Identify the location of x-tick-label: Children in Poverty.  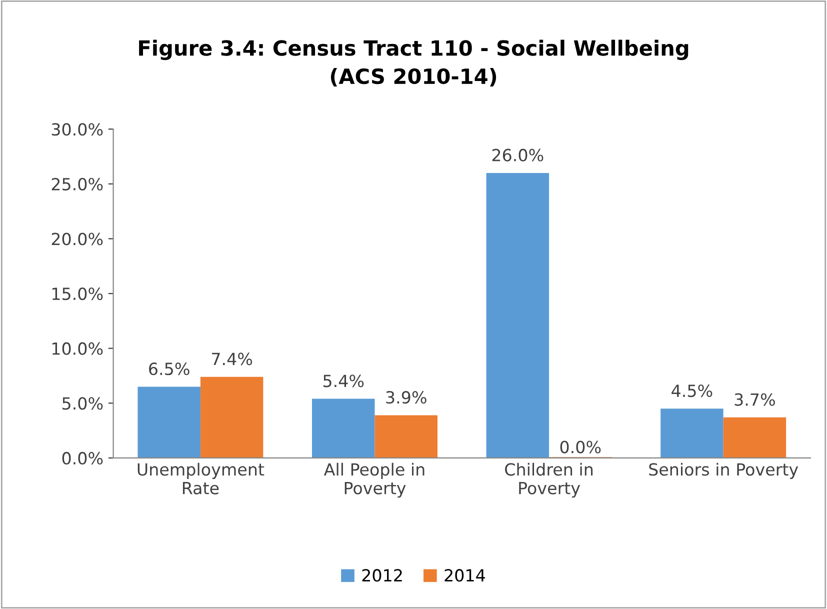
(549, 480).